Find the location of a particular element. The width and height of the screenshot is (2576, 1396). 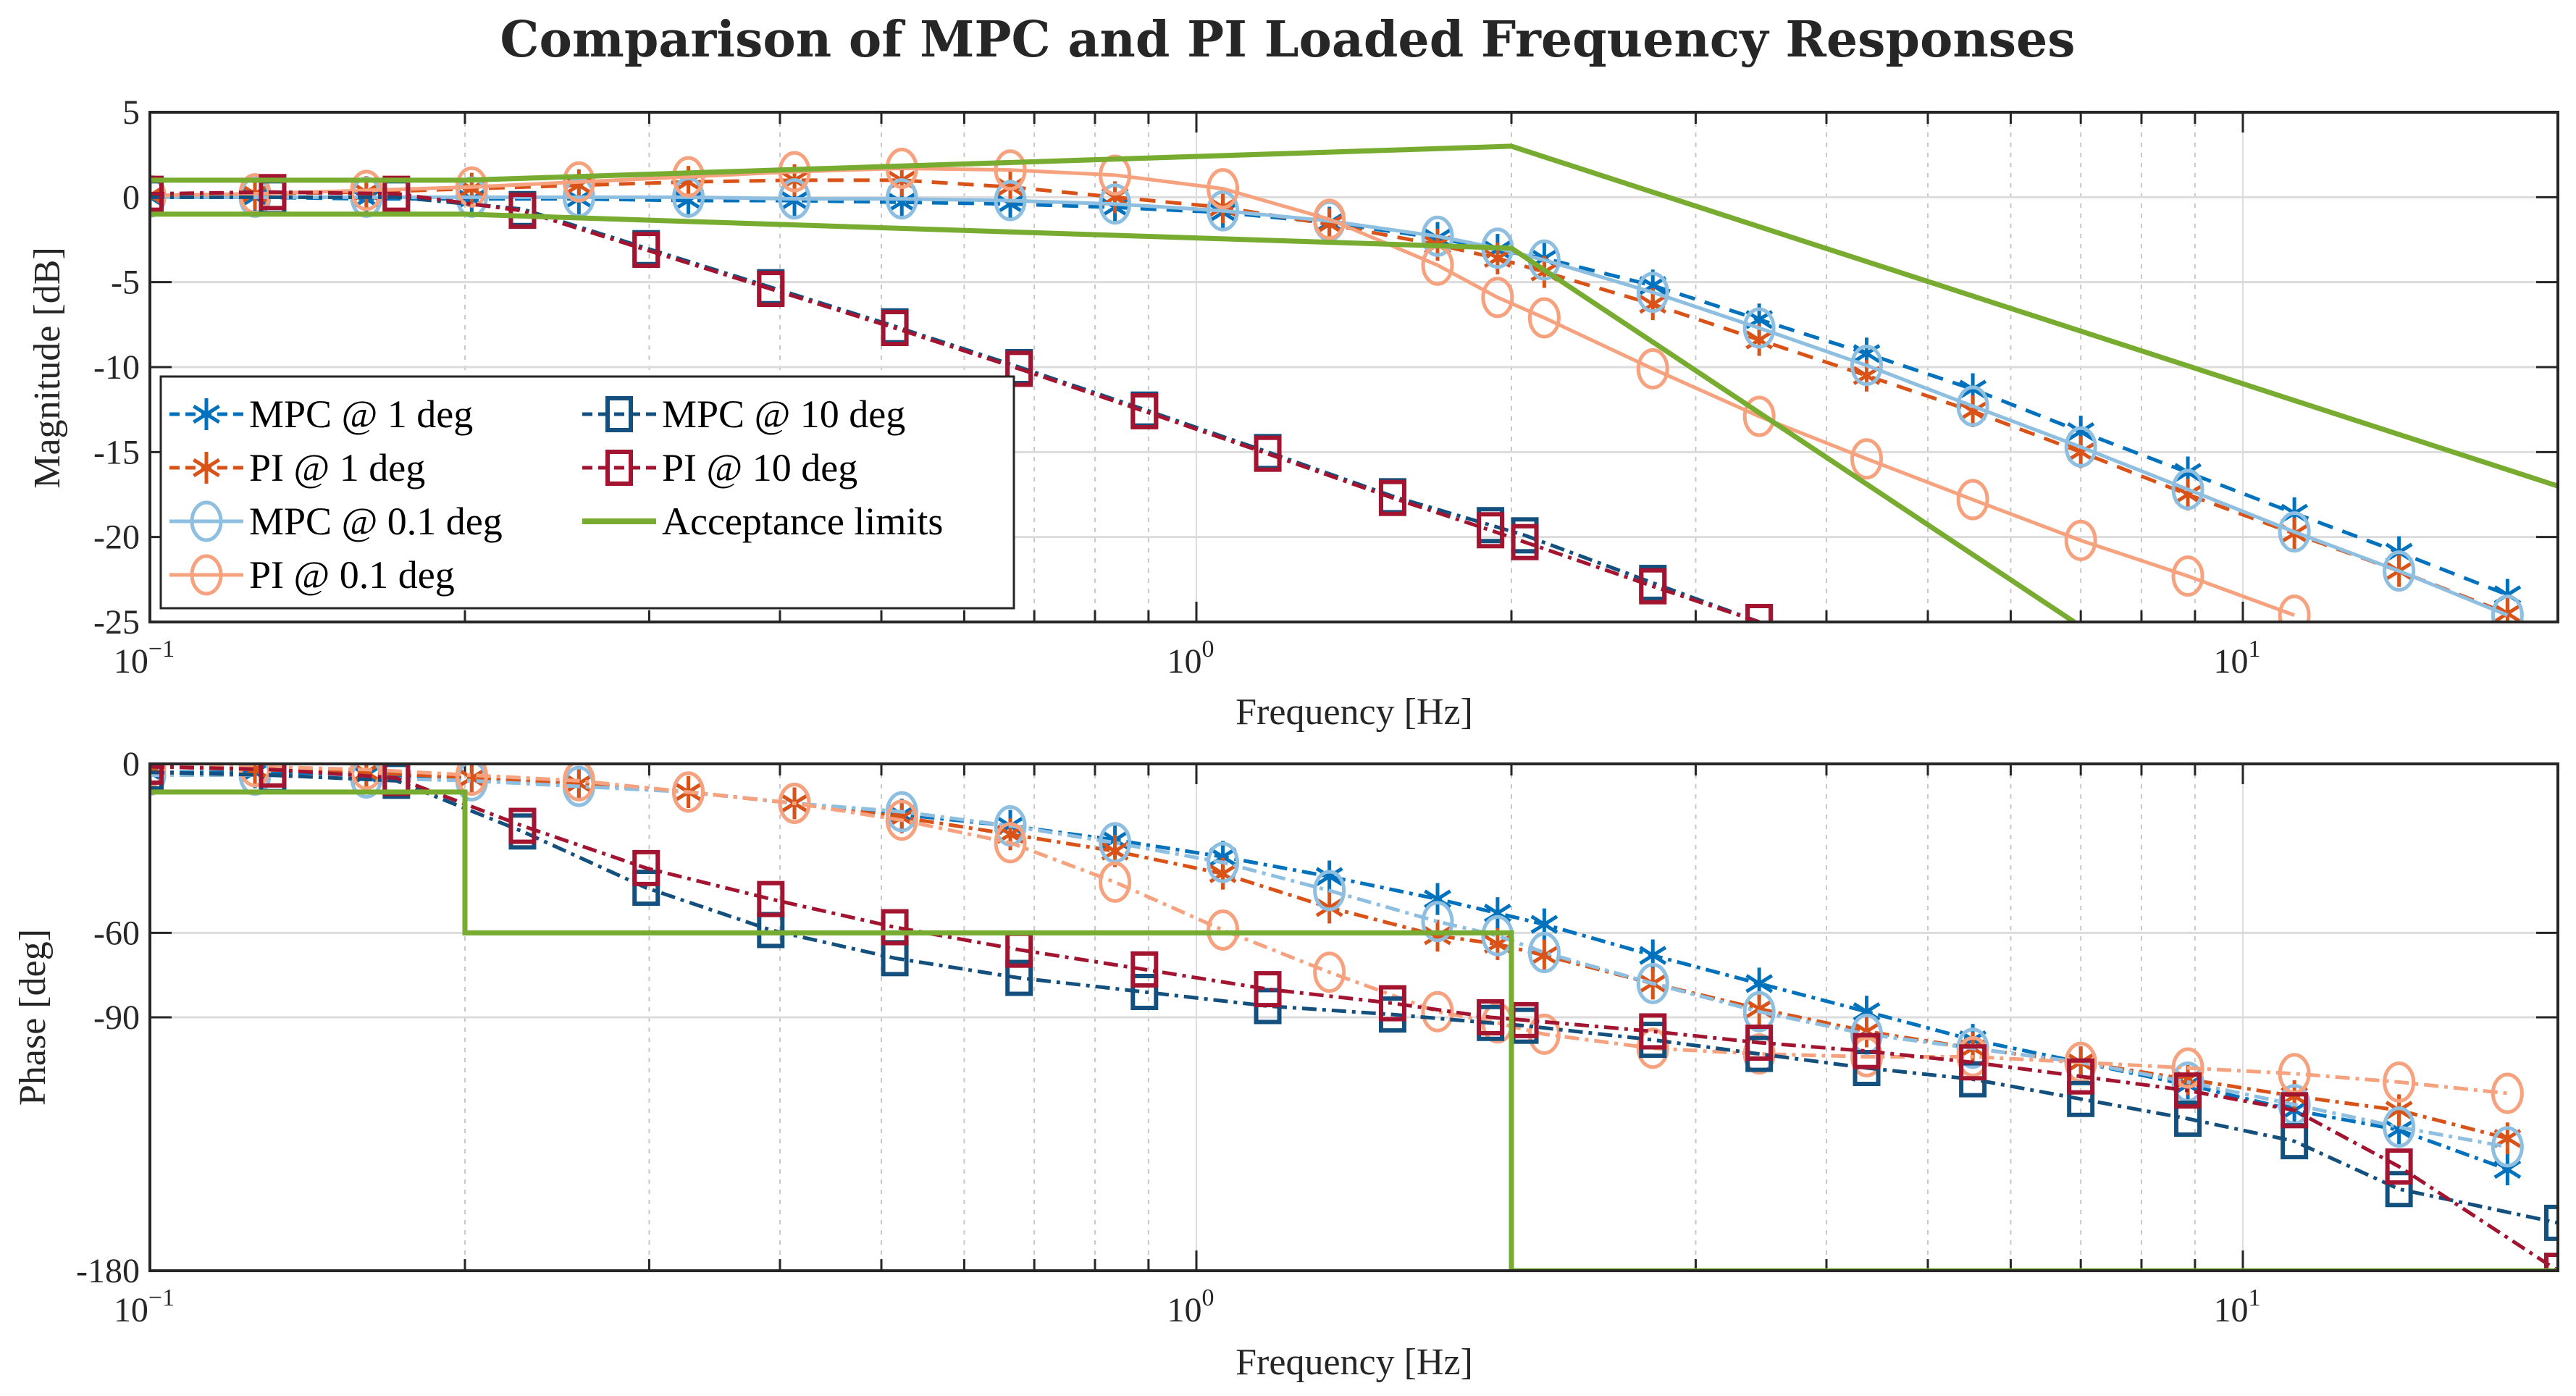

magnitude-y-tick-label: -5 is located at coordinates (125, 283).